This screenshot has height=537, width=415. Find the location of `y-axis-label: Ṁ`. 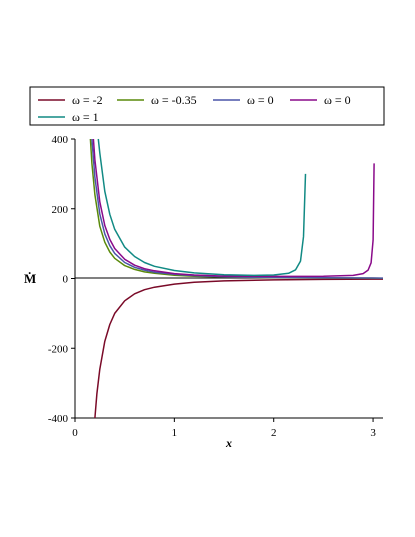

y-axis-label: Ṁ is located at coordinates (30, 278).